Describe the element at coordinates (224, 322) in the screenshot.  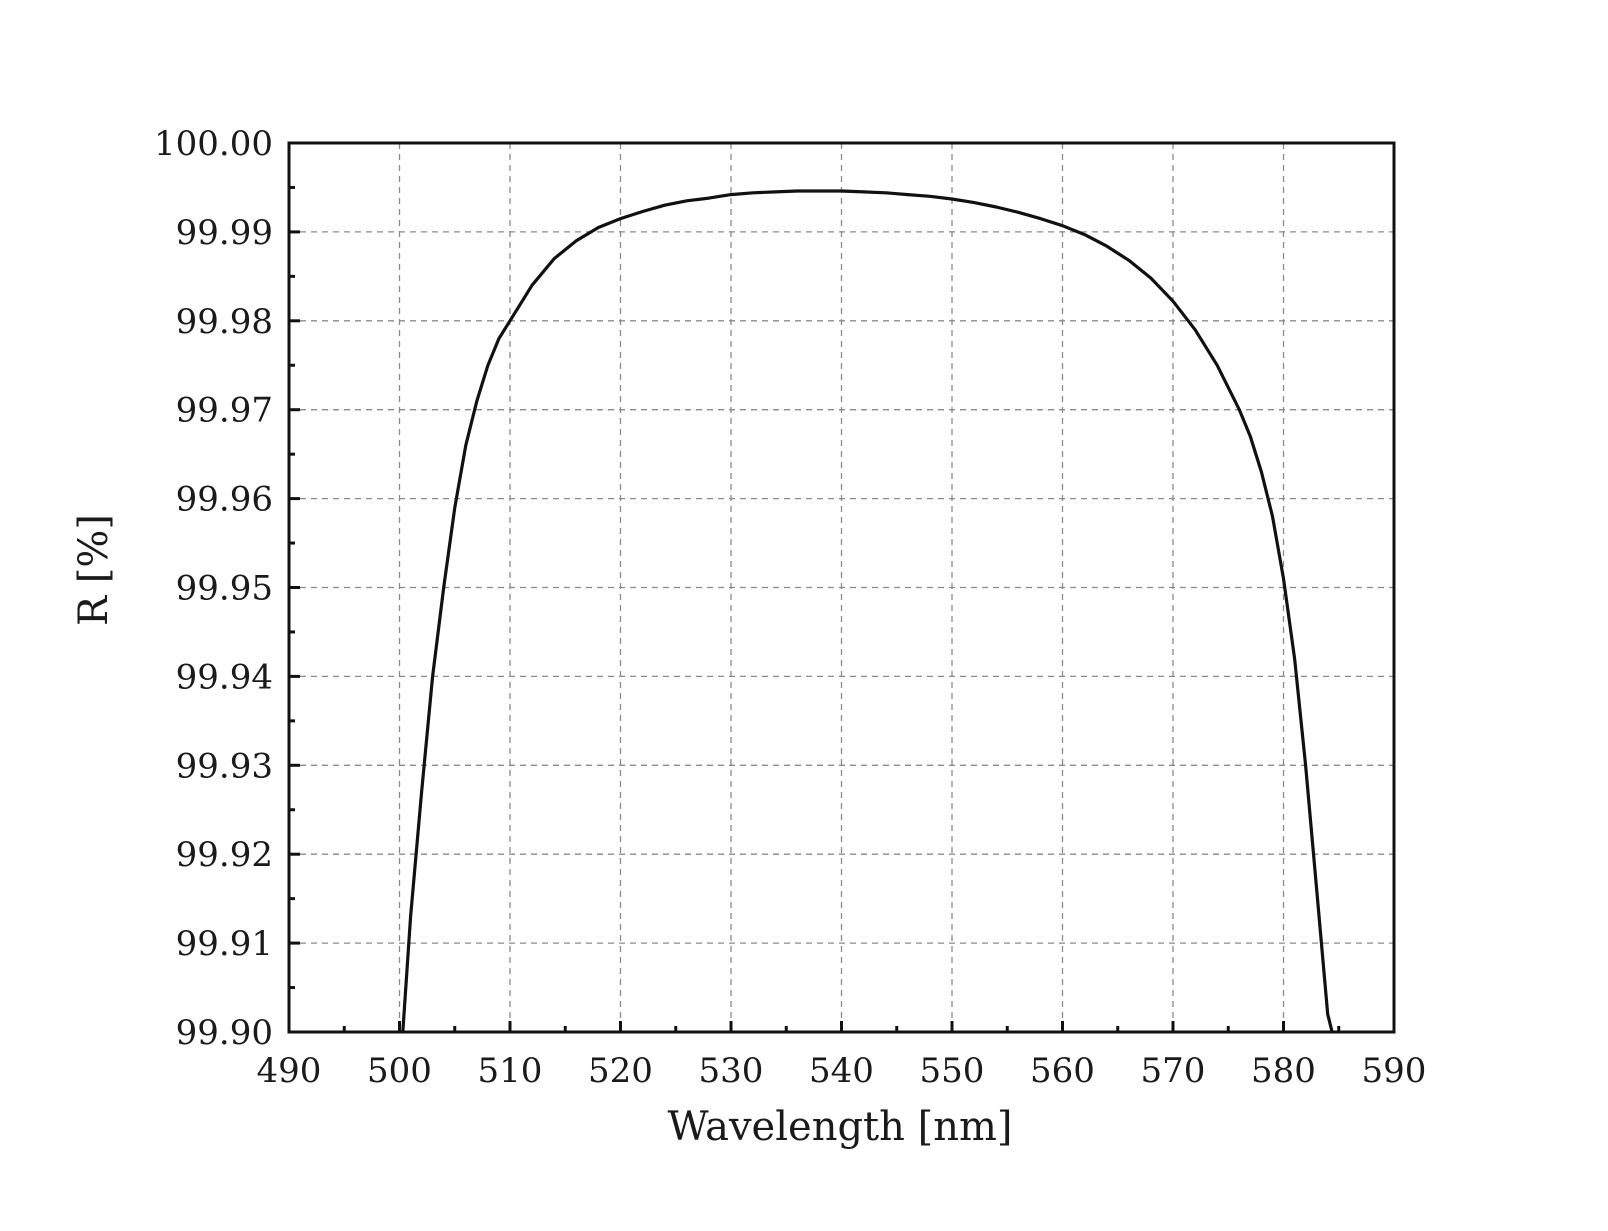
I see `y-tick-label: 99.98` at that location.